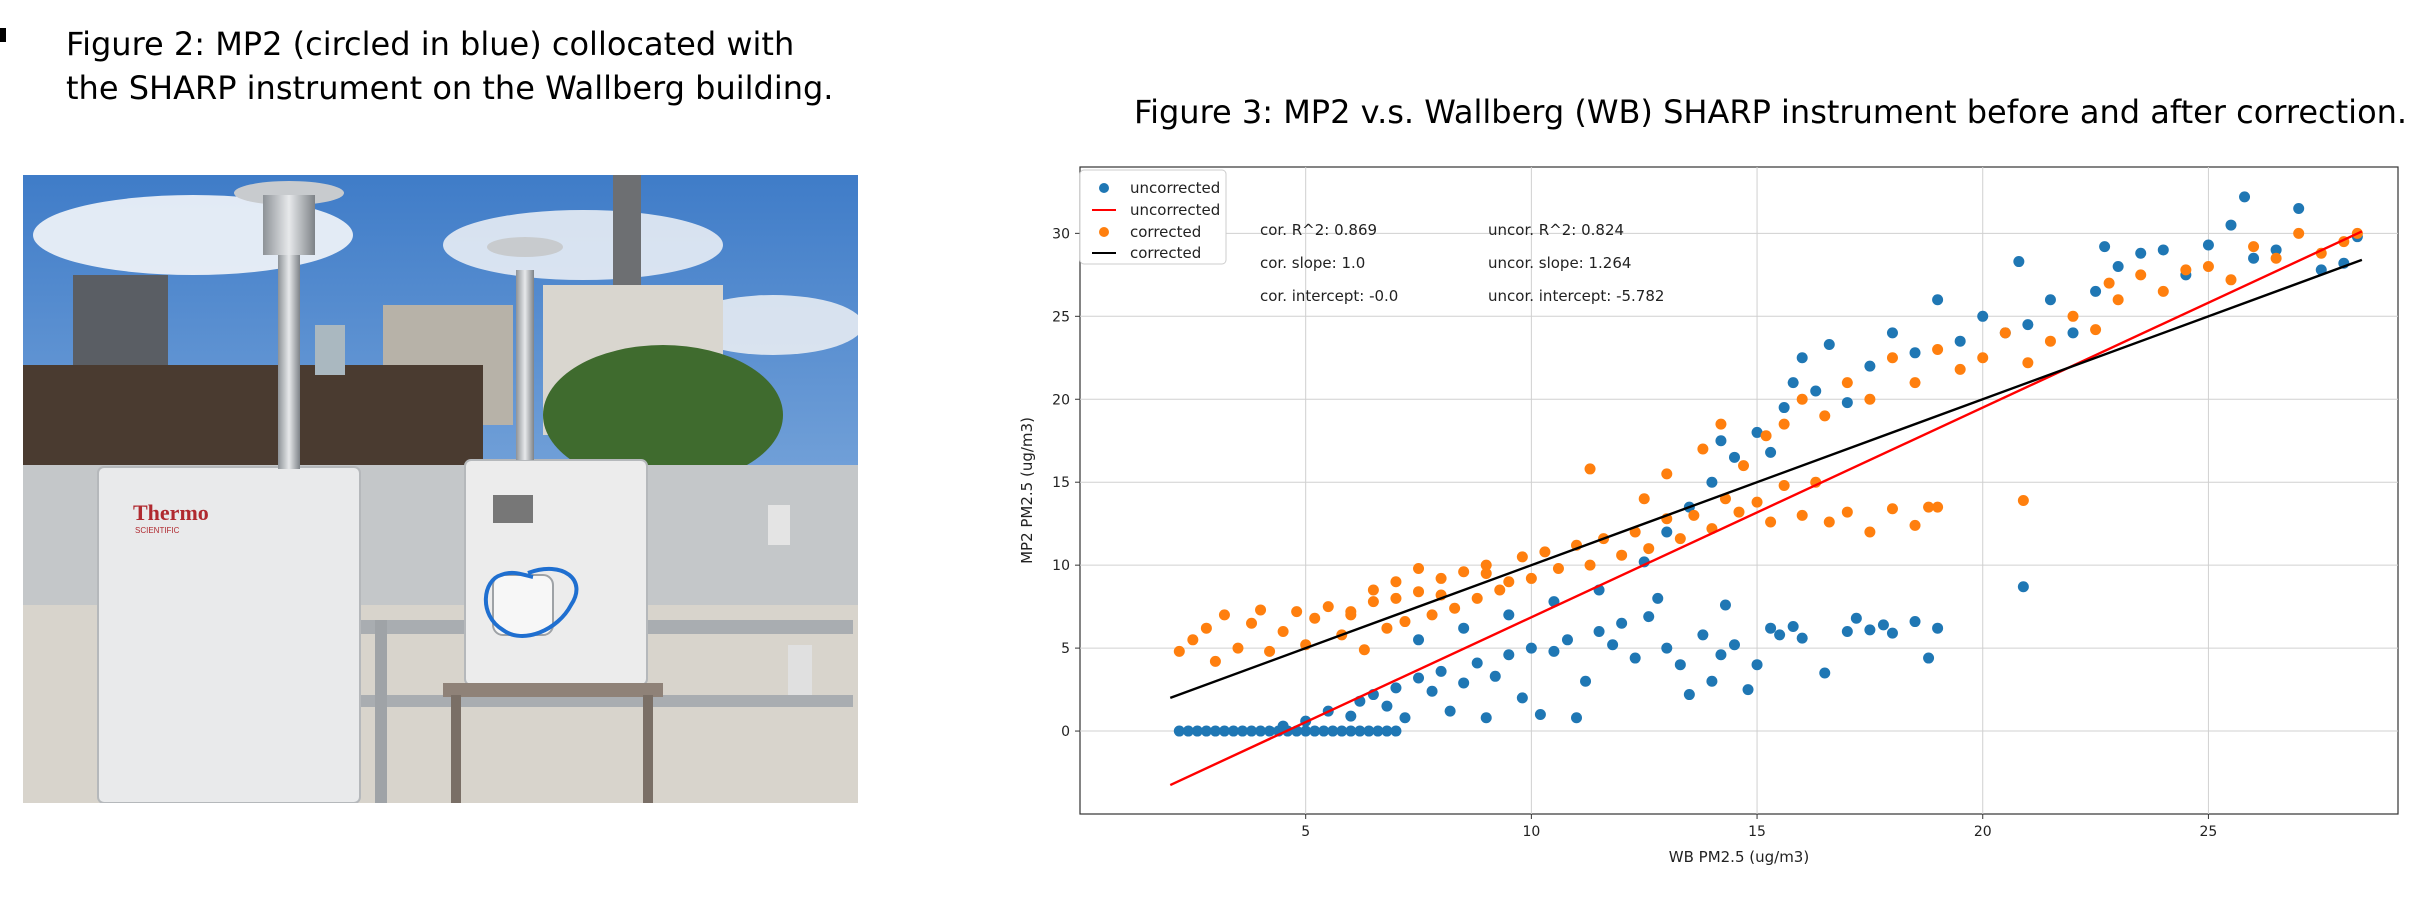 This screenshot has height=920, width=2422. I want to click on thermo-brand: Thermo, so click(171, 512).